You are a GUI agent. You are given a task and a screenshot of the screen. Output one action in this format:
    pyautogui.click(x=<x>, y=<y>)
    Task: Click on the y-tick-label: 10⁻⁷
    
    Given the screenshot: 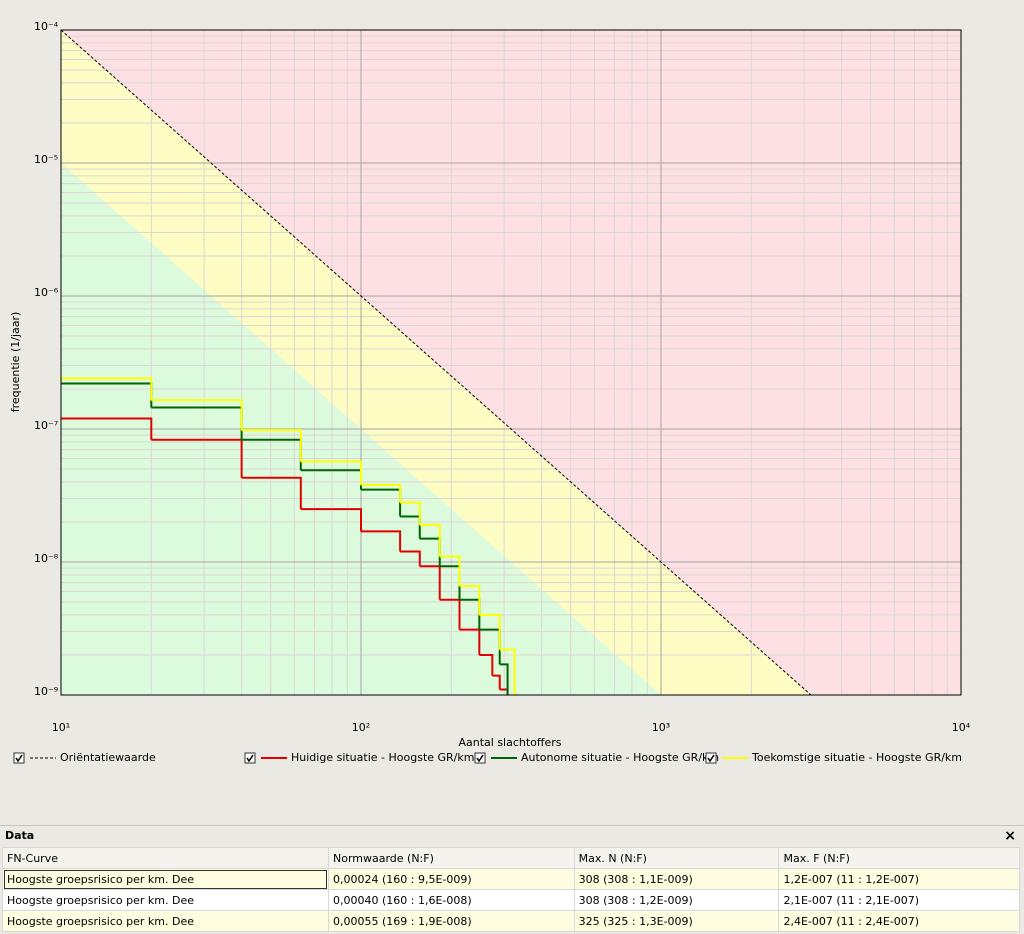 What is the action you would take?
    pyautogui.click(x=46, y=425)
    